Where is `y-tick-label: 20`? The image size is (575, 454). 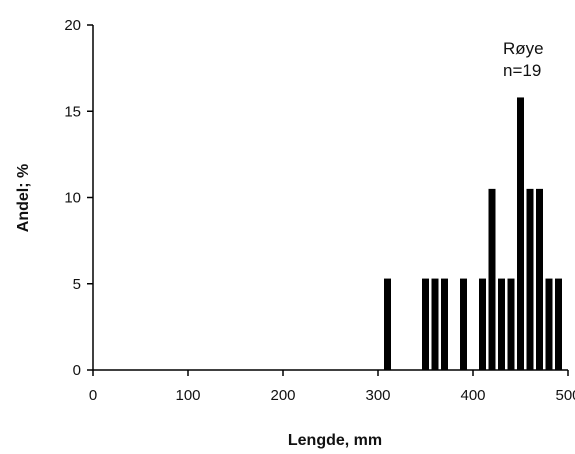 y-tick-label: 20 is located at coordinates (72, 25).